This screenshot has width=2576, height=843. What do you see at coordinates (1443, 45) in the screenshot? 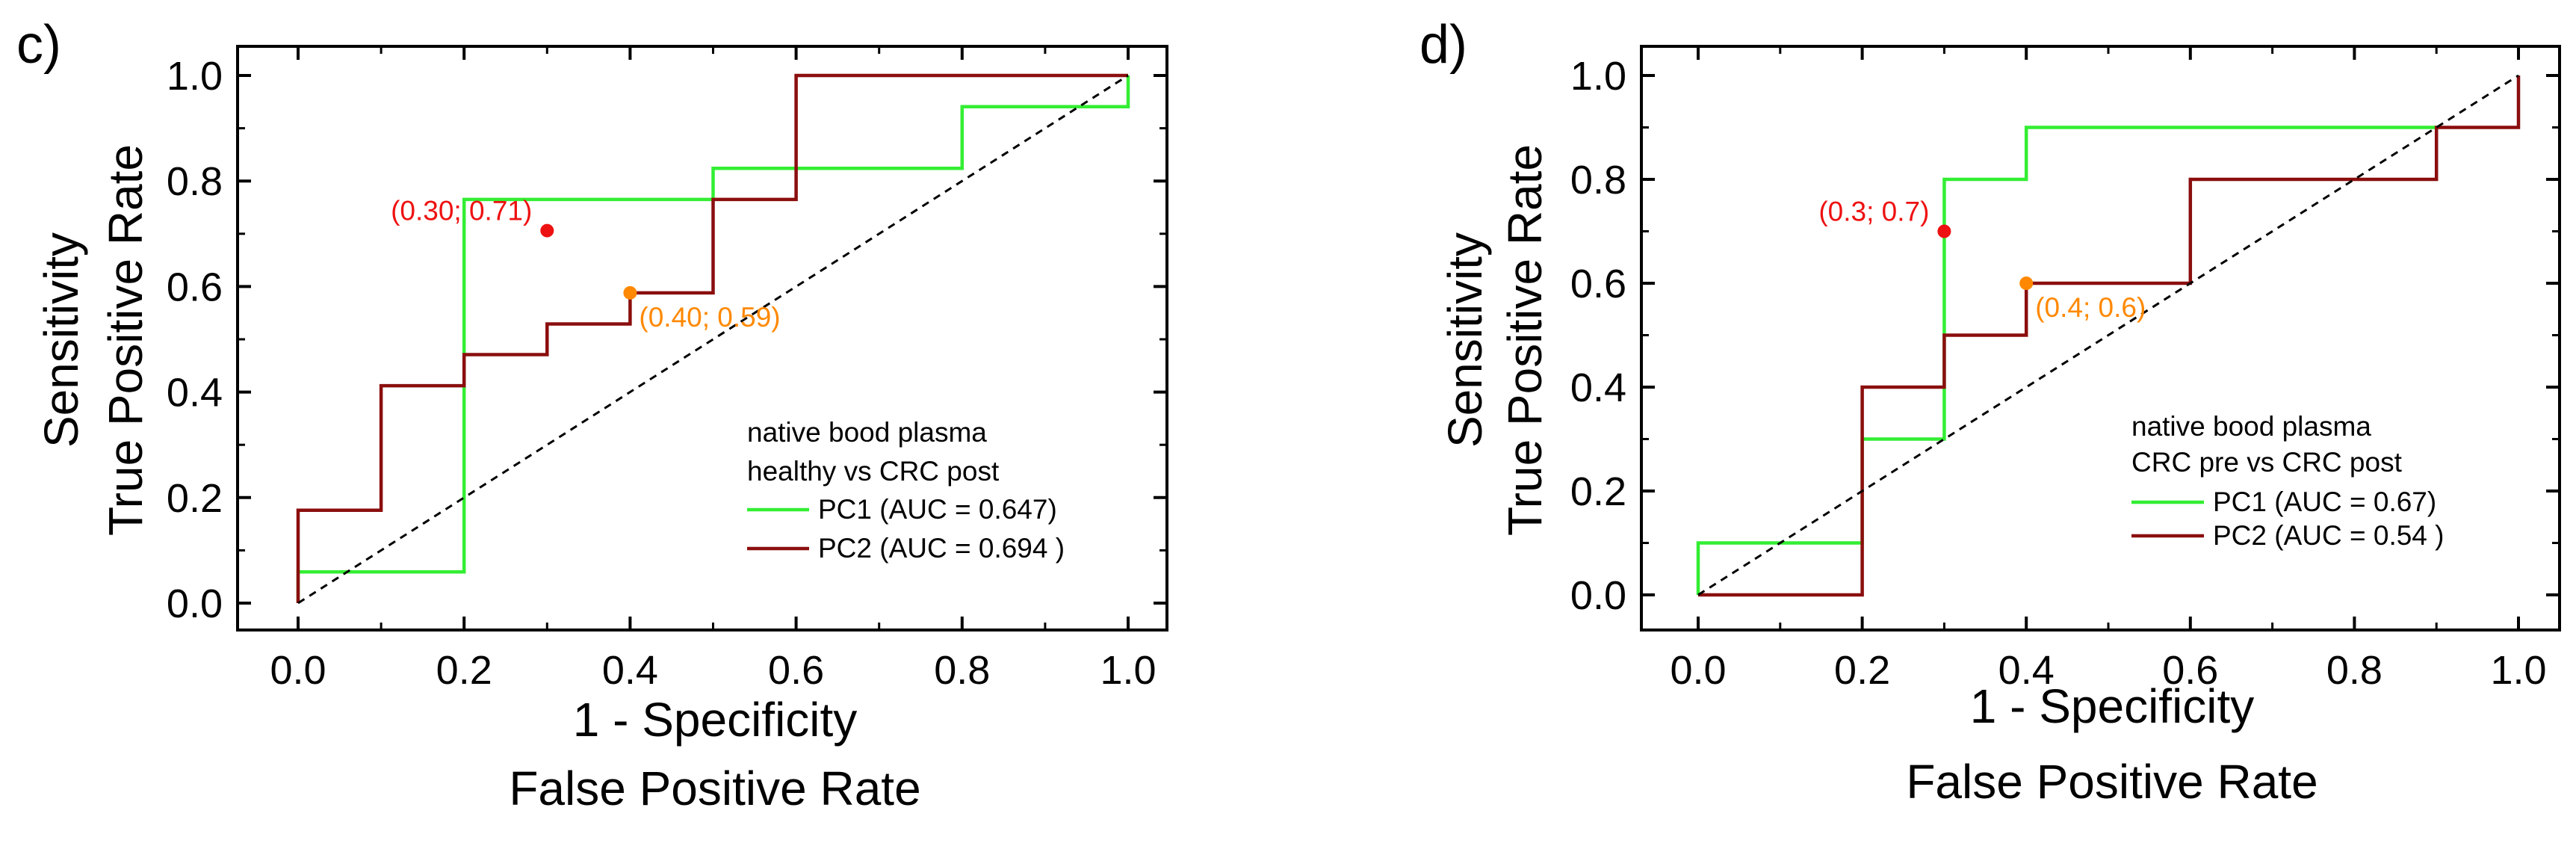
I see `panel-label: d)` at bounding box center [1443, 45].